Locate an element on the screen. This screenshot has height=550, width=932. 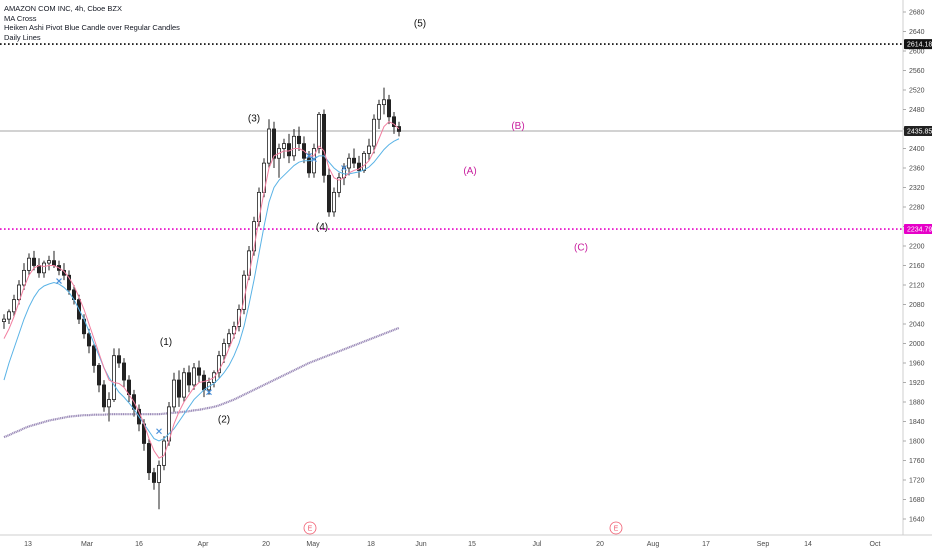
y-tick-label: 1800 is located at coordinates (917, 442).